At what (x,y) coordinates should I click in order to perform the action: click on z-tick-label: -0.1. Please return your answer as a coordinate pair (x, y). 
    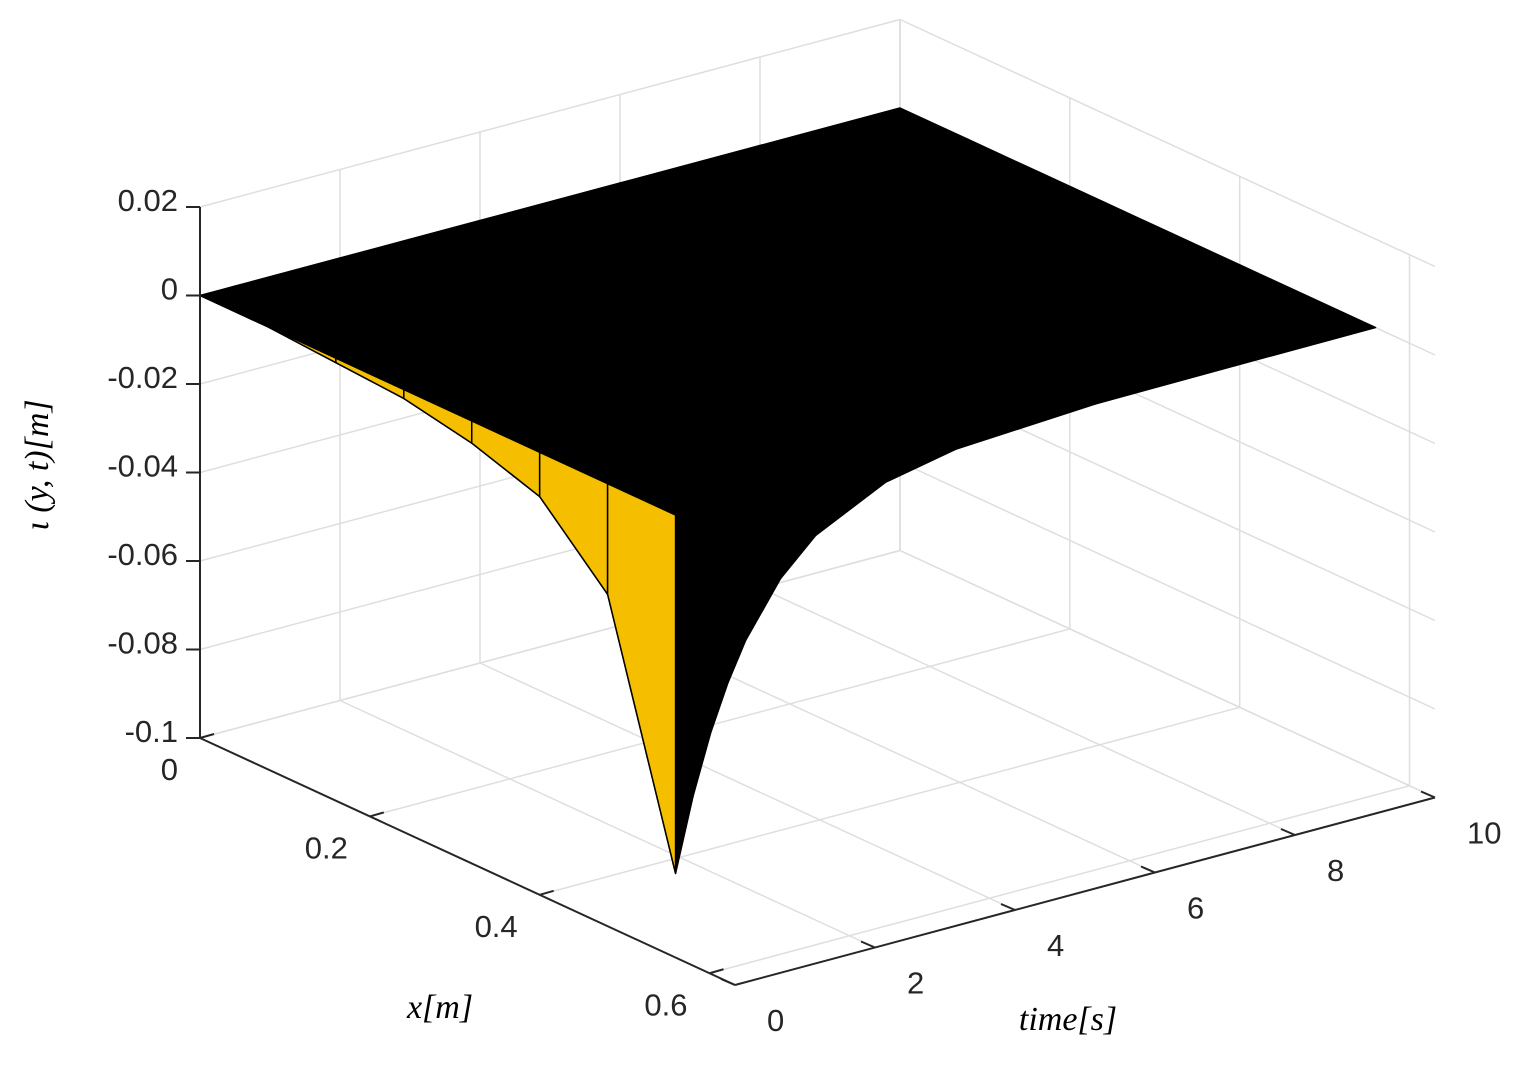
    Looking at the image, I should click on (151, 731).